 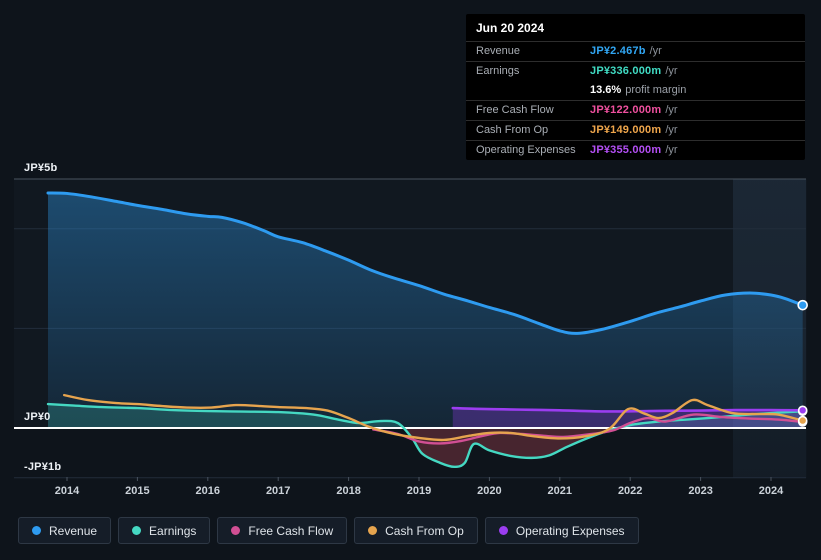 What do you see at coordinates (588, 429) in the screenshot?
I see `series-line-fcf` at bounding box center [588, 429].